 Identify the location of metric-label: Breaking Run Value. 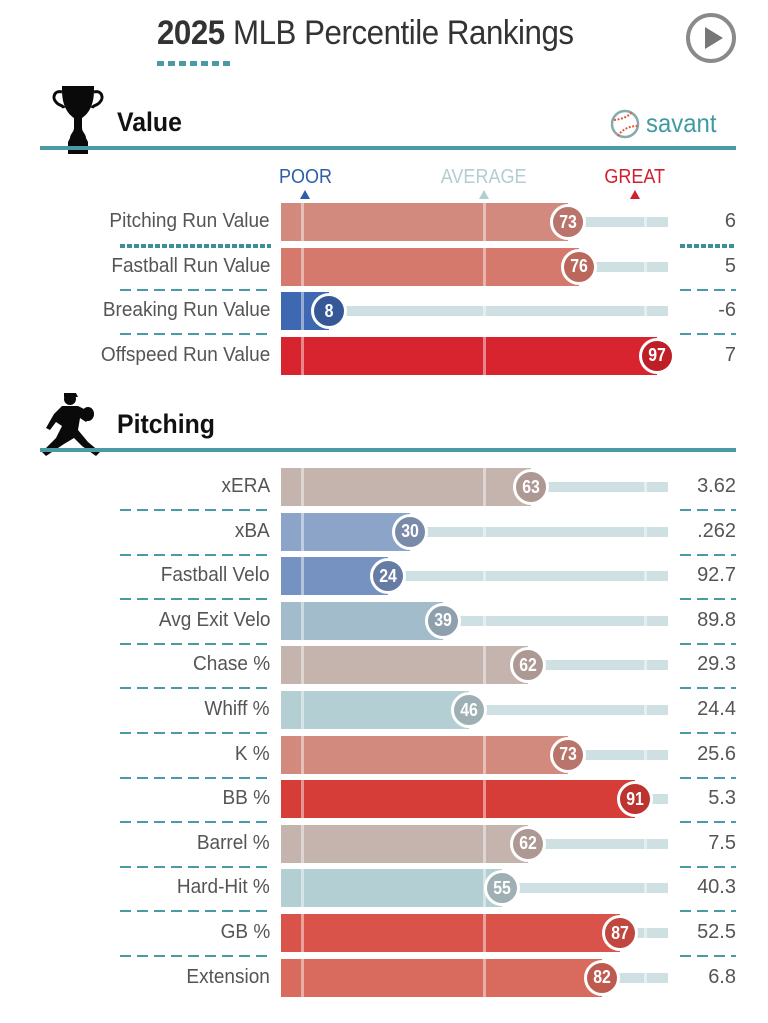
(186, 310).